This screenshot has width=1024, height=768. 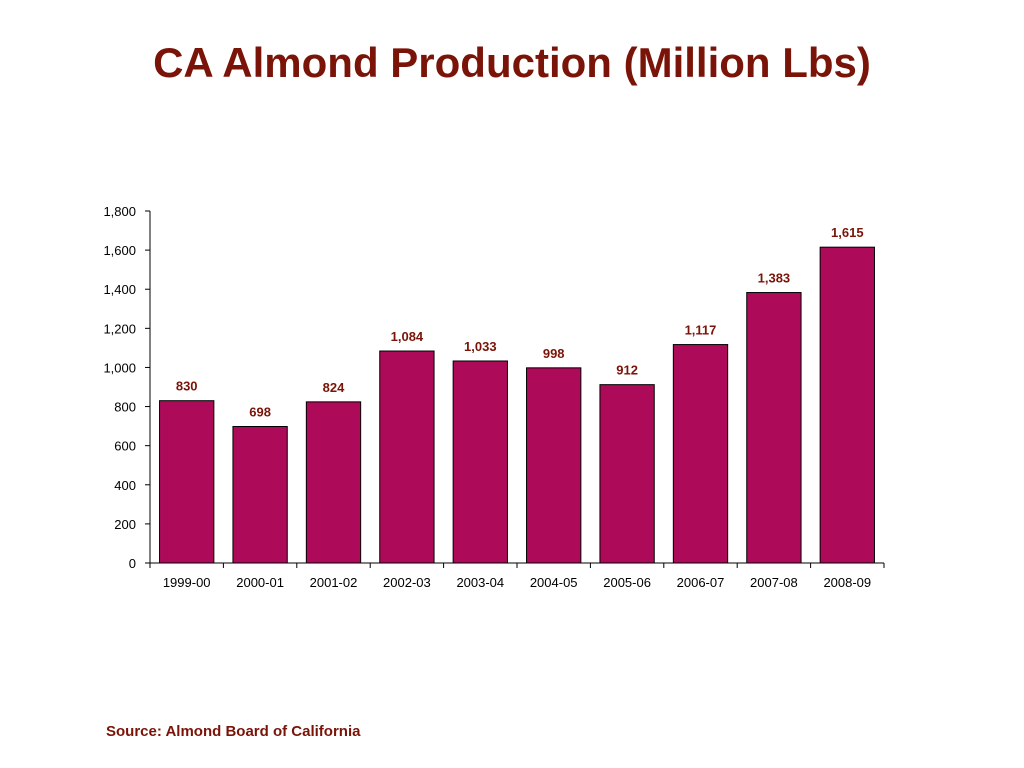 What do you see at coordinates (407, 336) in the screenshot?
I see `data-label: 1,084` at bounding box center [407, 336].